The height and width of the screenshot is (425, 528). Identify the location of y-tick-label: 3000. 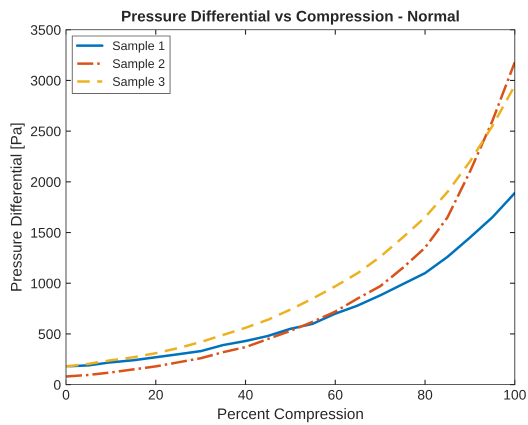
(45, 81).